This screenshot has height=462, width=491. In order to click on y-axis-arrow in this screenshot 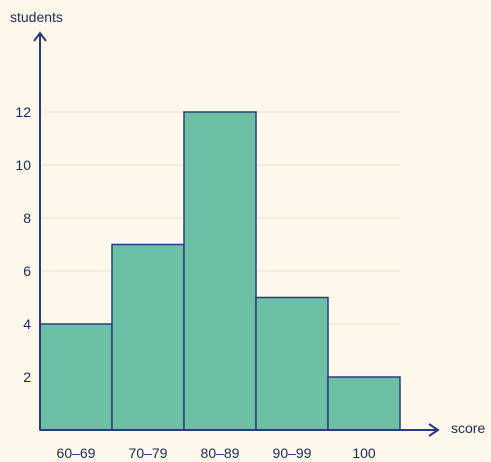, I will do `click(40, 36)`.